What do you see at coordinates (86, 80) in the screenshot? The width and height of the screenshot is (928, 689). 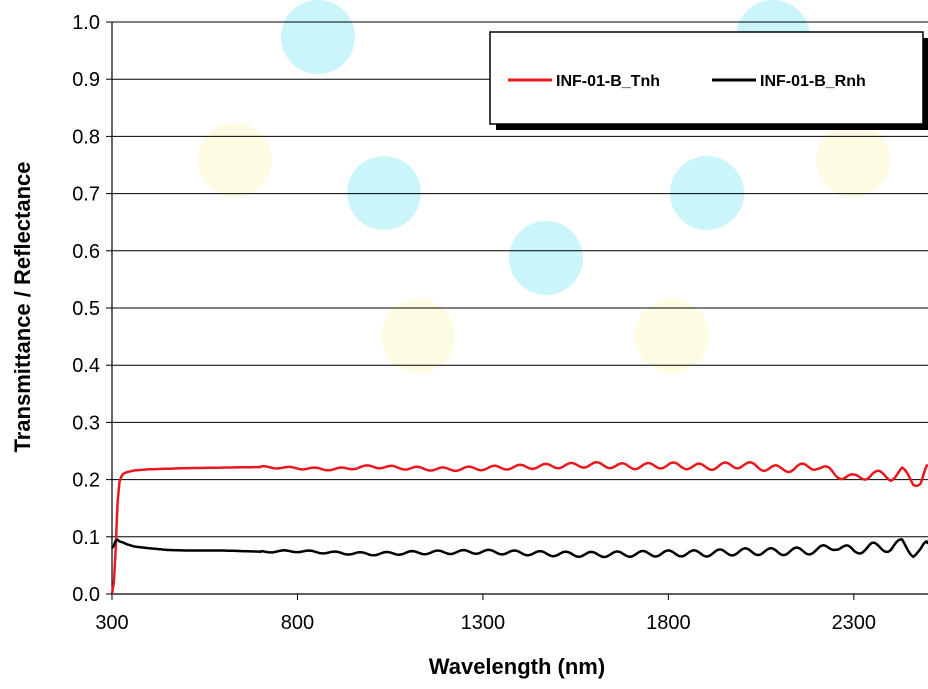 I see `y-tick-label: 0.9` at bounding box center [86, 80].